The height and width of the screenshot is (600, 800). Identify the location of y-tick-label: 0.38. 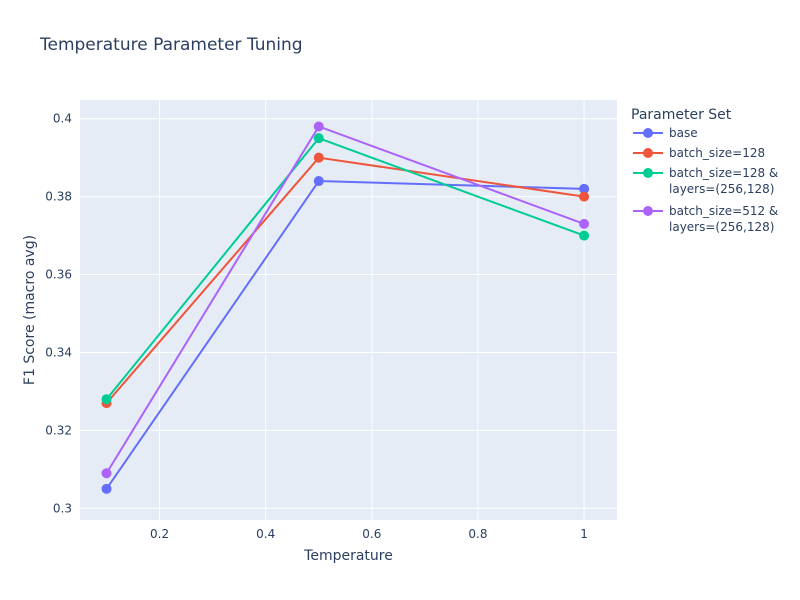
(58, 197).